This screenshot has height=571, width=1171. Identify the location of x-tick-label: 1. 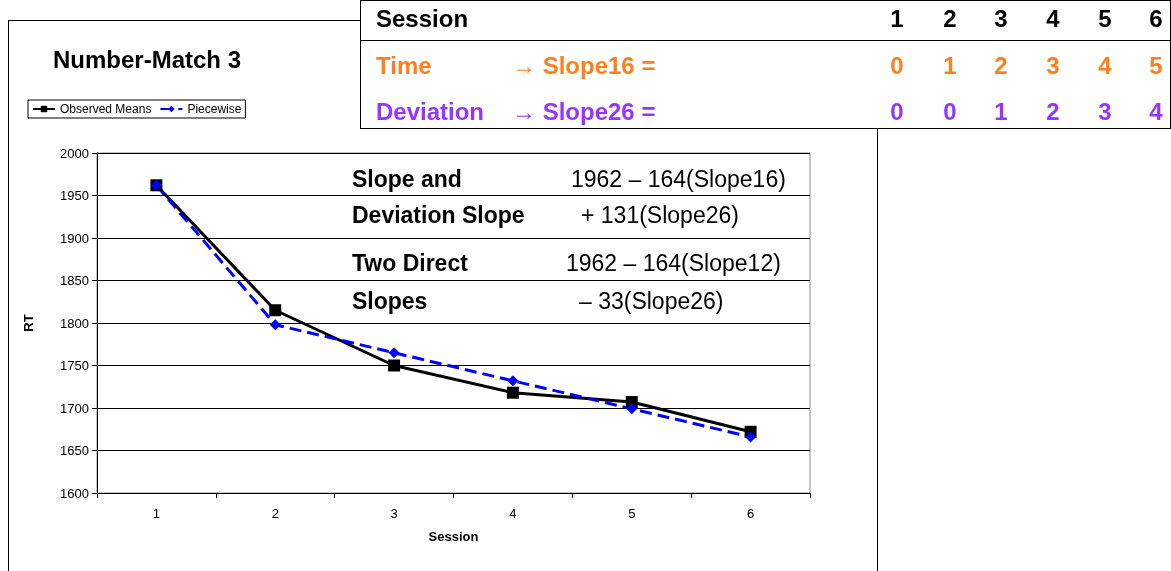
(156, 513).